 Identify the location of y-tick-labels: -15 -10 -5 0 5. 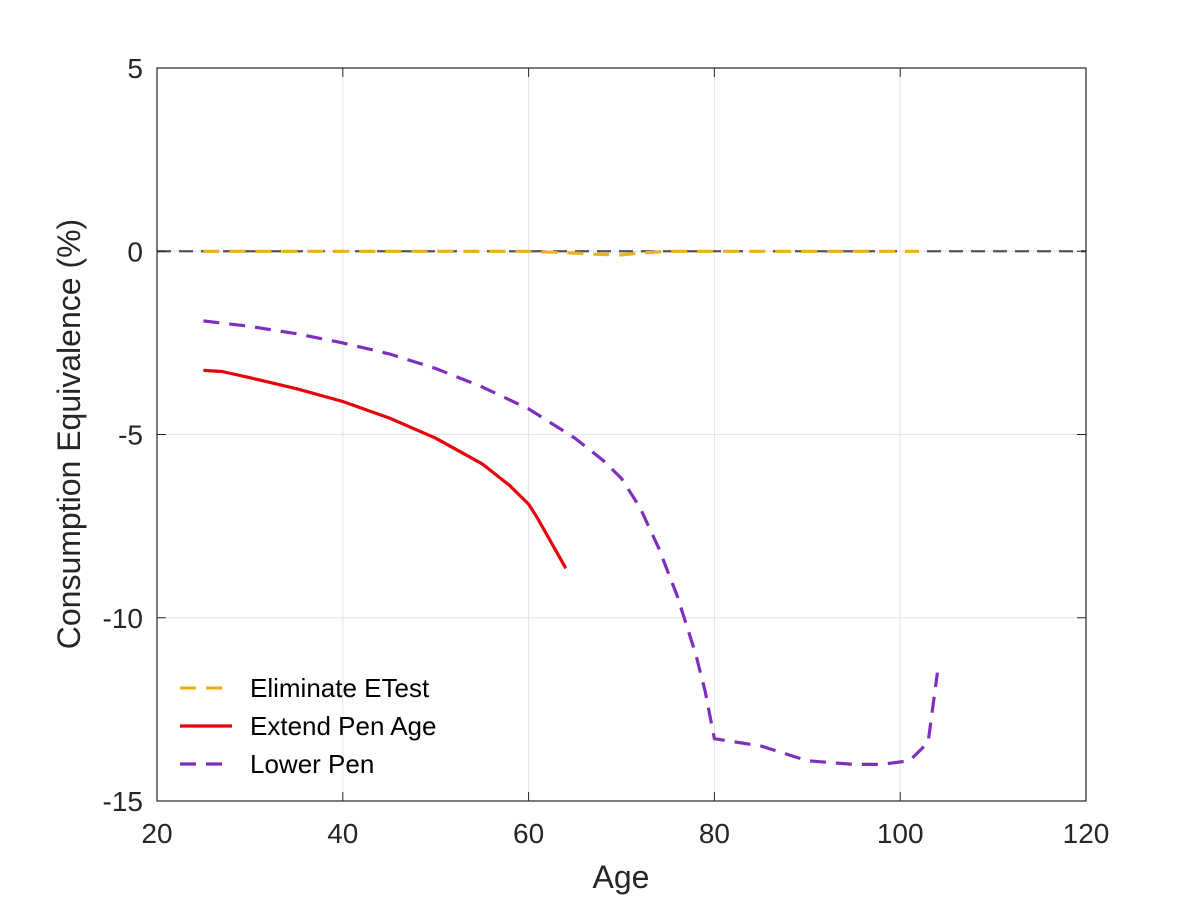
(123, 435).